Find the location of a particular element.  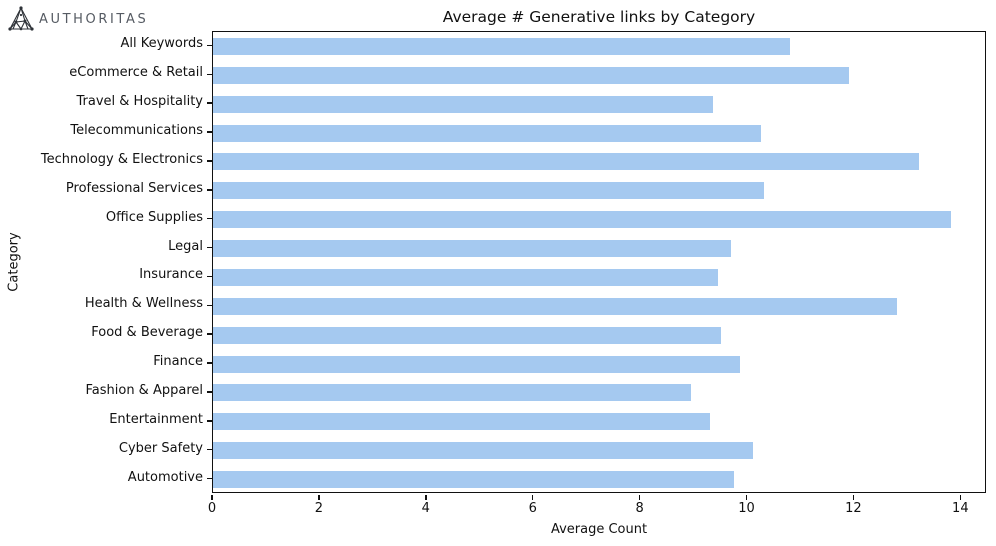

bar-cyber-safety is located at coordinates (483, 451).